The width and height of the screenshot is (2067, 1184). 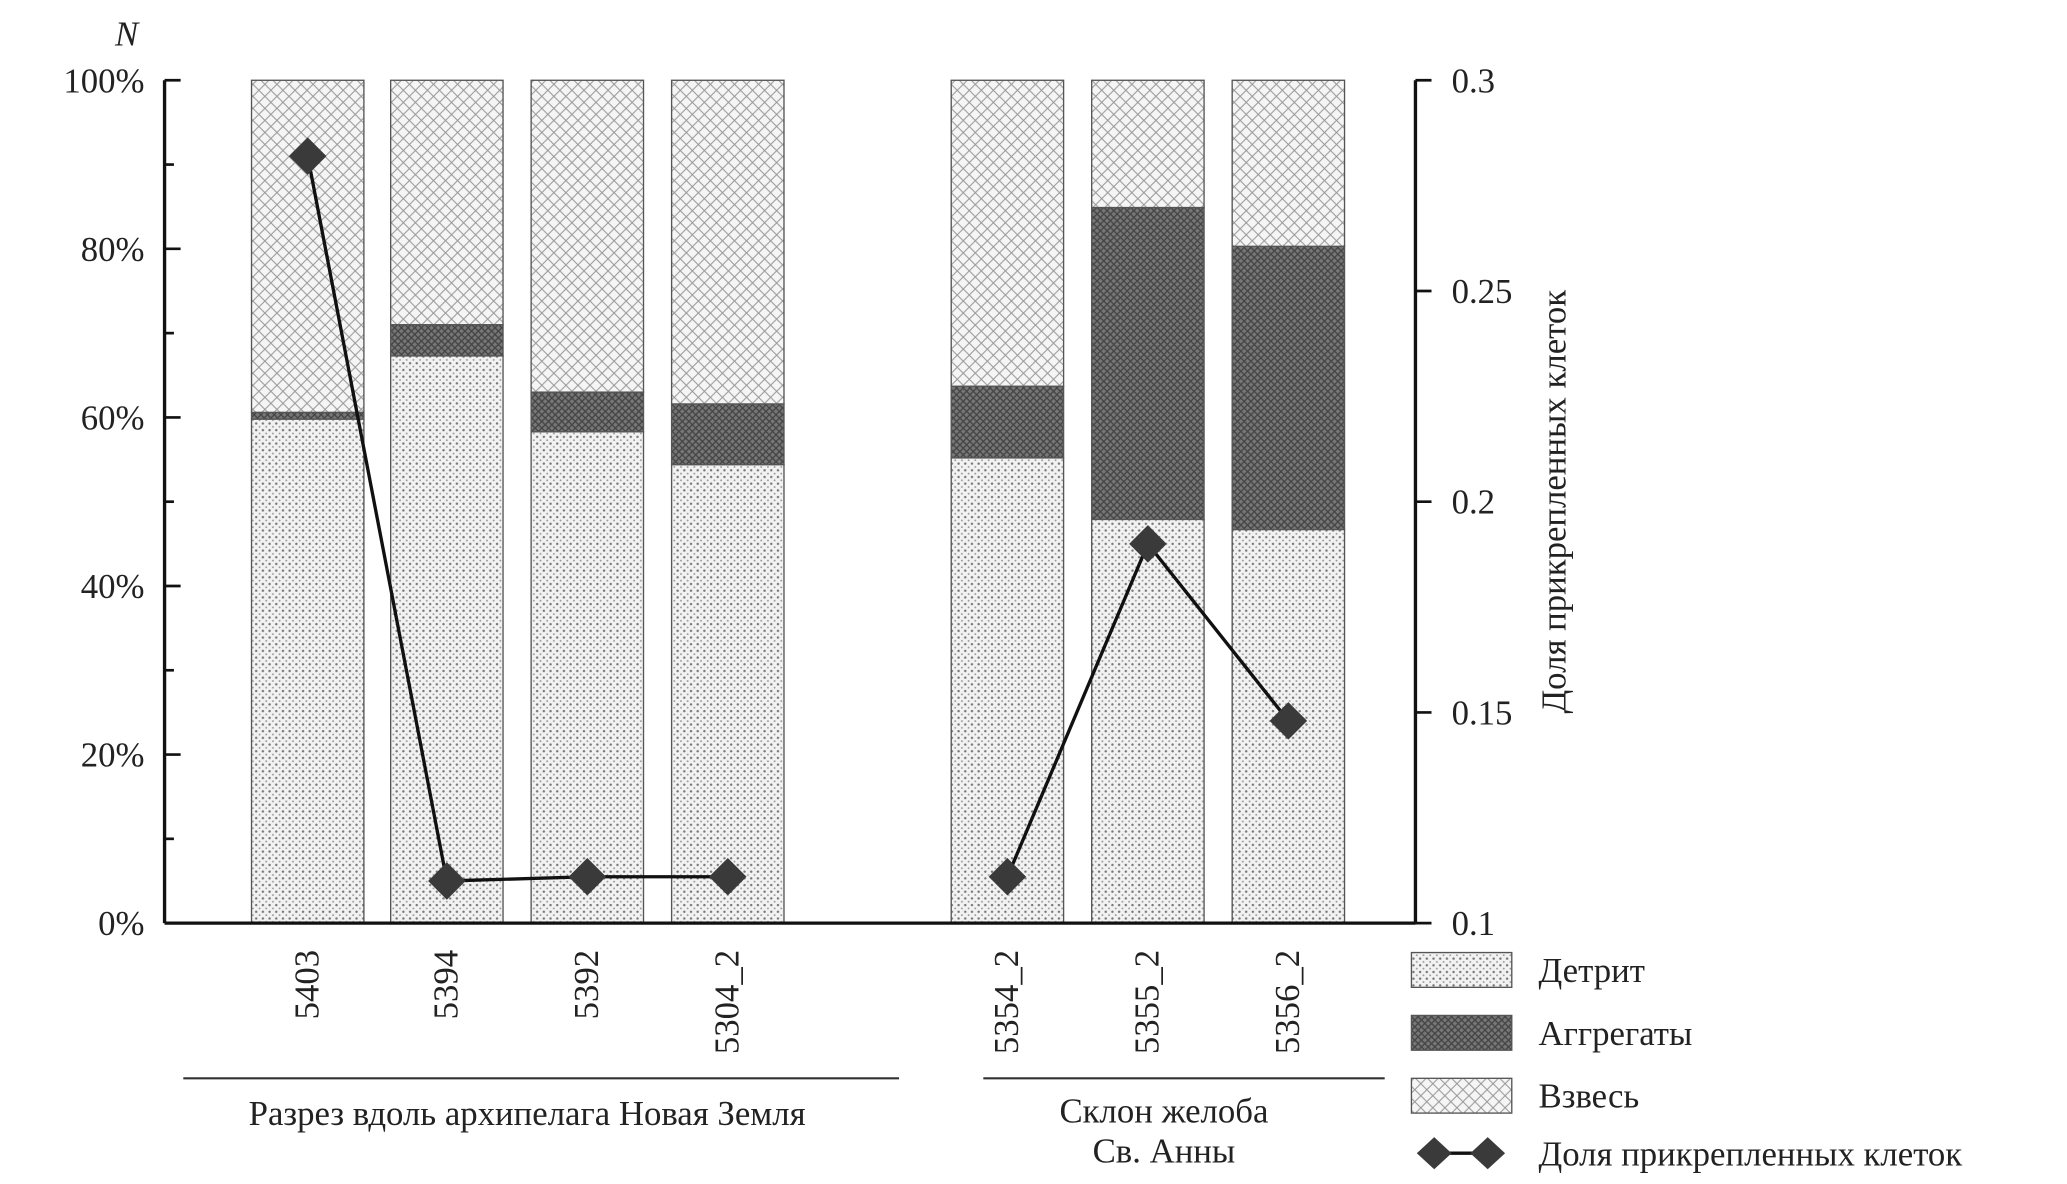 What do you see at coordinates (446, 639) in the screenshot?
I see `bar-Детрит-5394` at bounding box center [446, 639].